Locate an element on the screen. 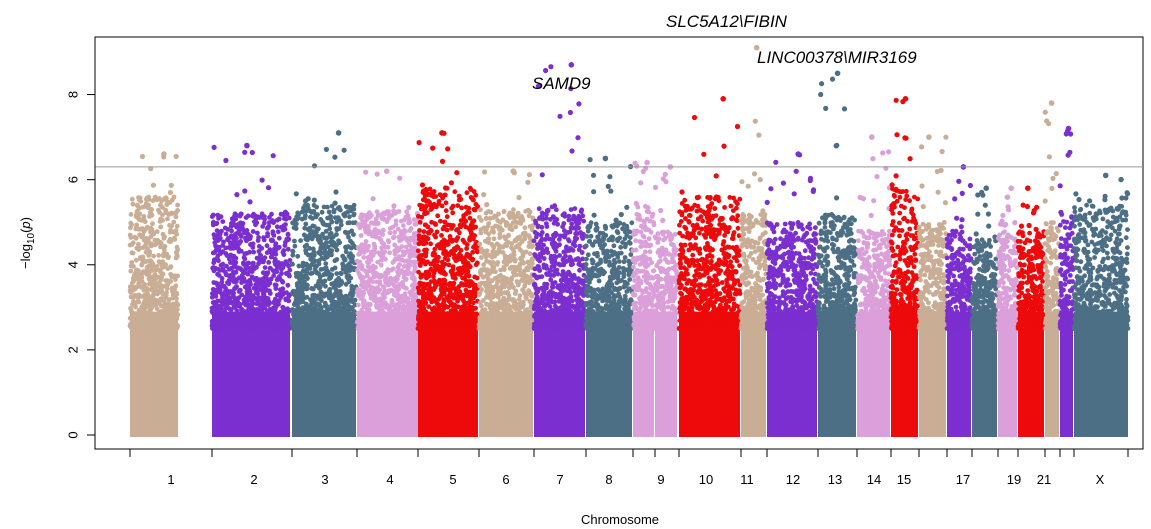  chromosome-6-points is located at coordinates (506, 302).